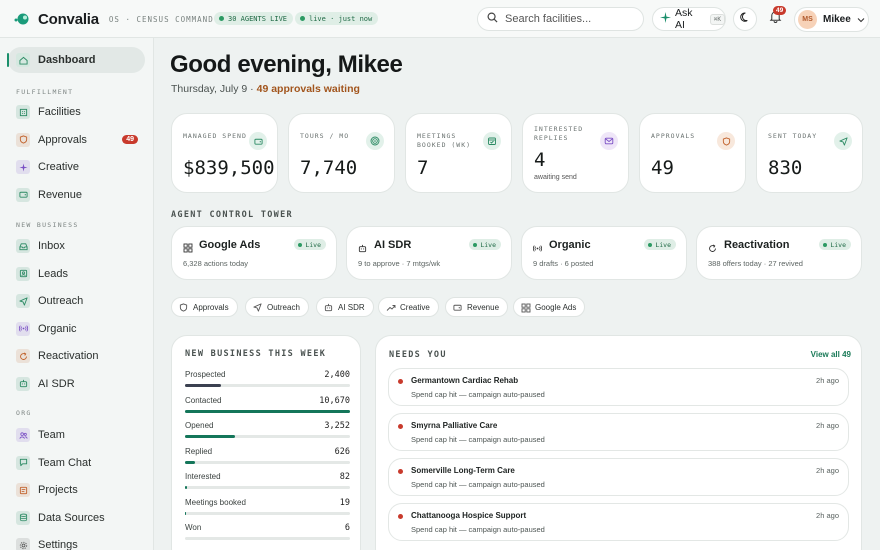 This screenshot has width=880, height=550. I want to click on sidebar-item-inbox: Inbox, so click(76, 246).